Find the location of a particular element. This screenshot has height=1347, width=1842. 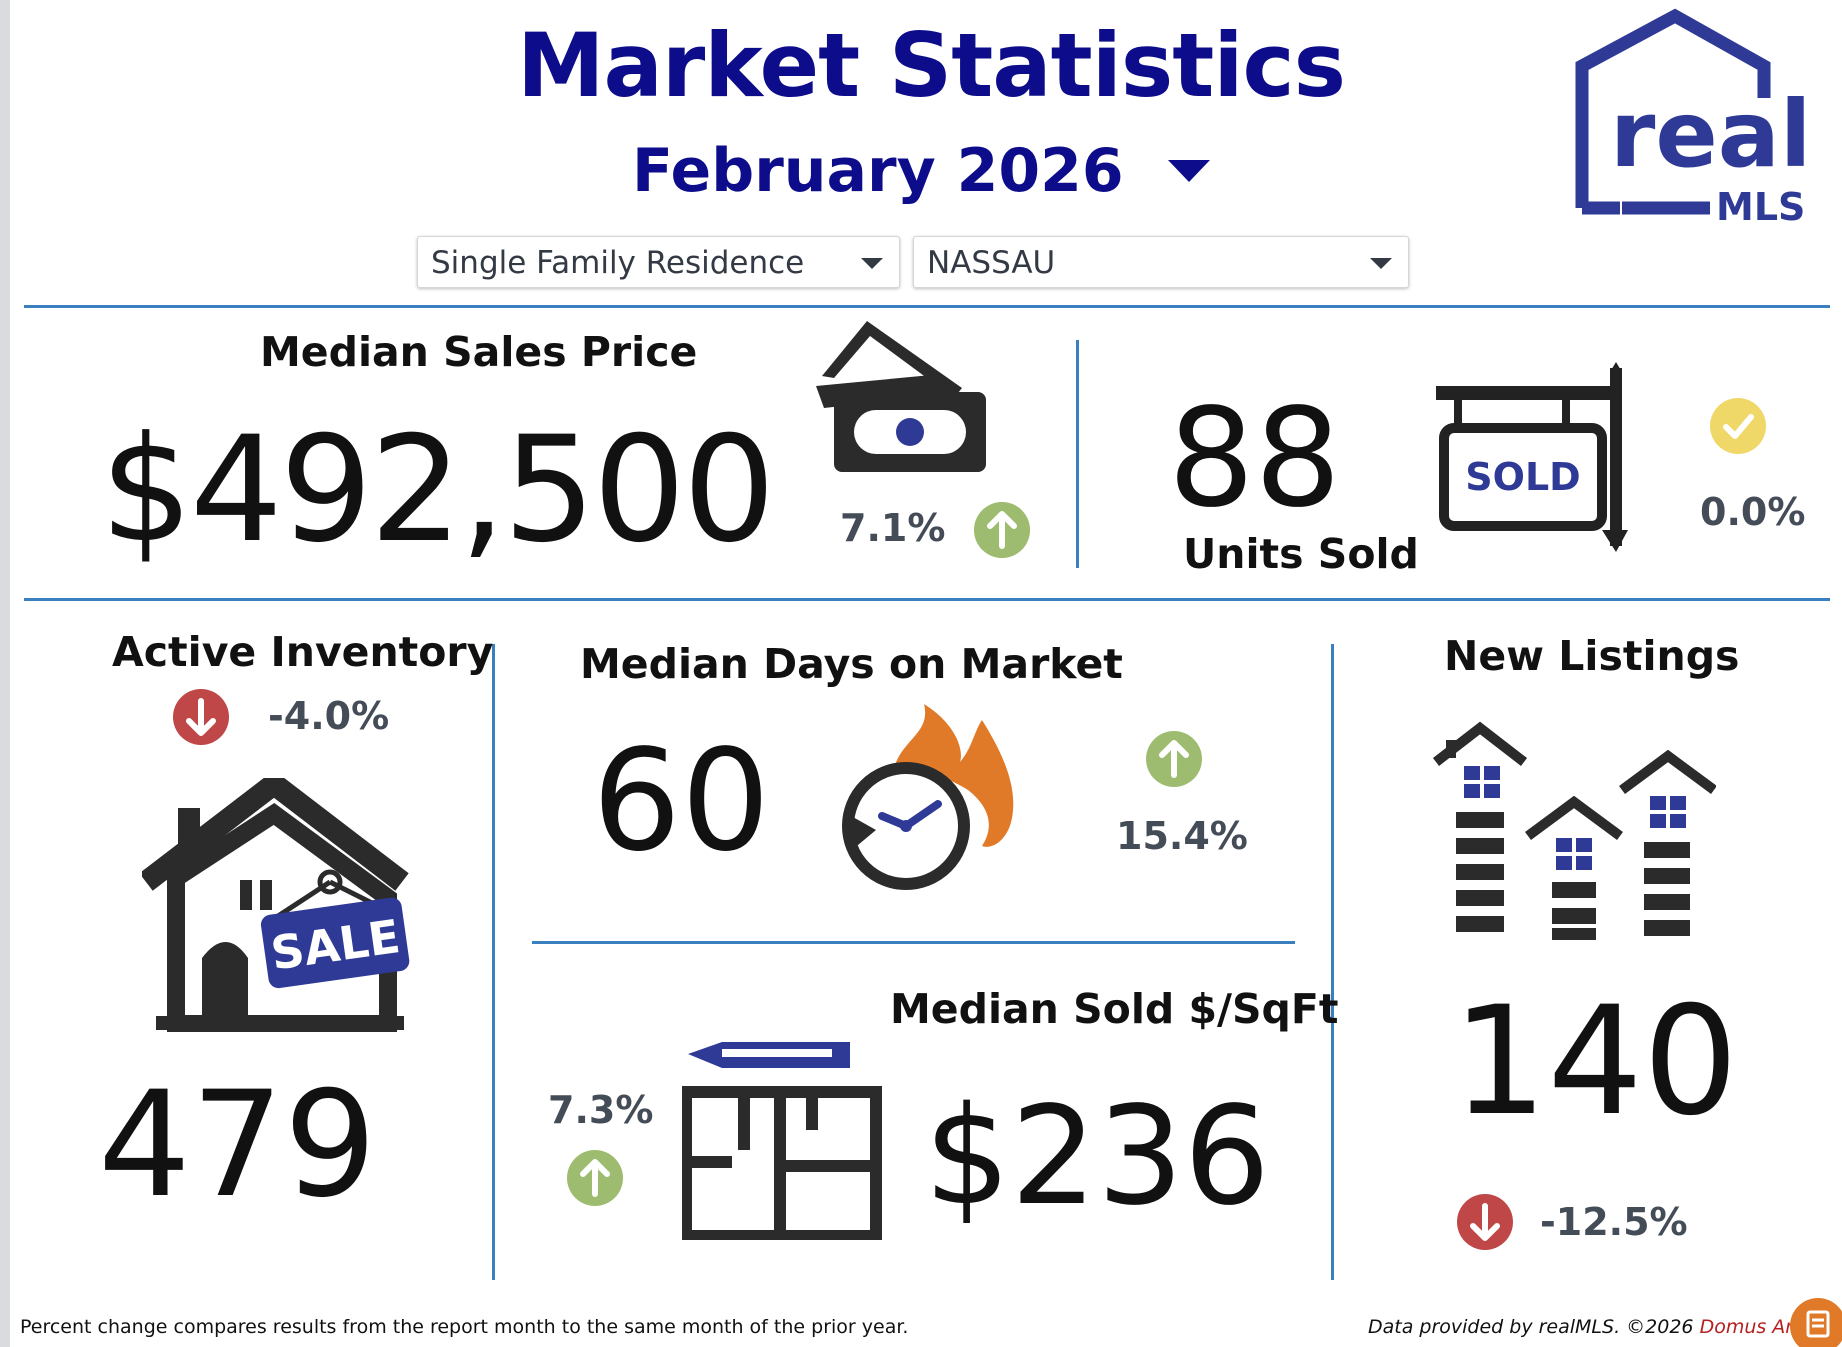

median-sold-sqft-change: 7.3% is located at coordinates (601, 1110).